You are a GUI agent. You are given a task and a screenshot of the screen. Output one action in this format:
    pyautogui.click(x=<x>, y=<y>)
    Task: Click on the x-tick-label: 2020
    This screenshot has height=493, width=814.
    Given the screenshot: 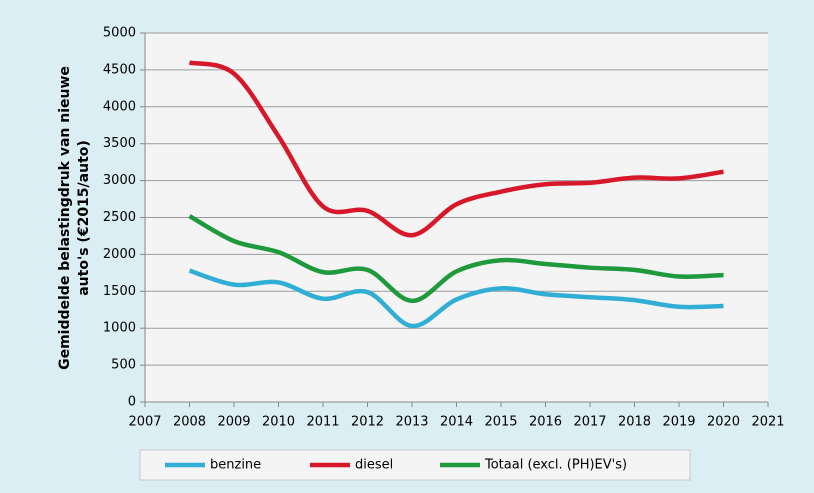 What is the action you would take?
    pyautogui.click(x=723, y=422)
    